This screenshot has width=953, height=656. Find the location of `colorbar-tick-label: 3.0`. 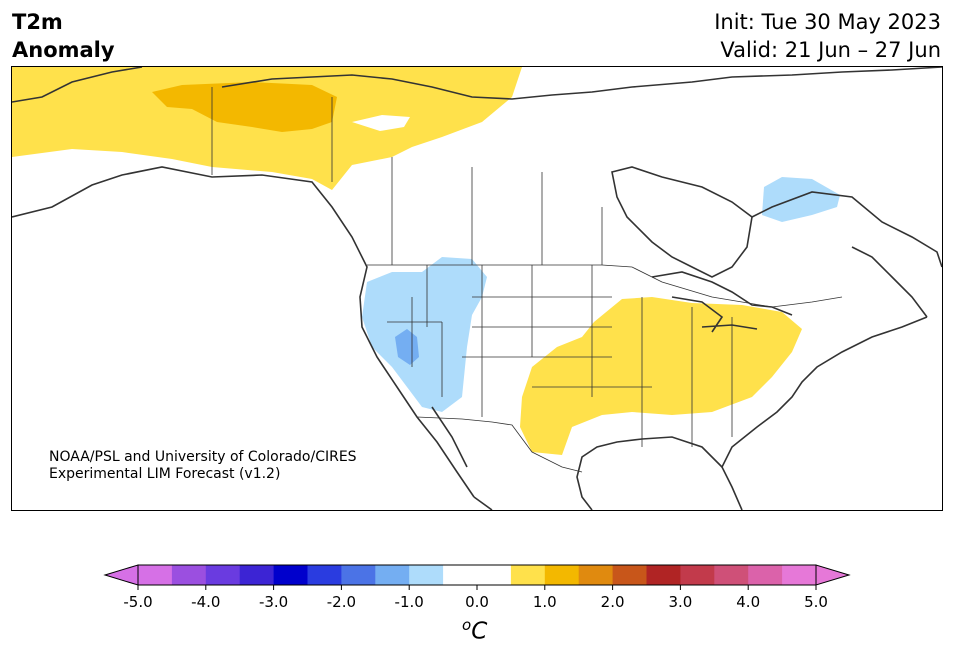

colorbar-tick-label: 3.0 is located at coordinates (680, 602).